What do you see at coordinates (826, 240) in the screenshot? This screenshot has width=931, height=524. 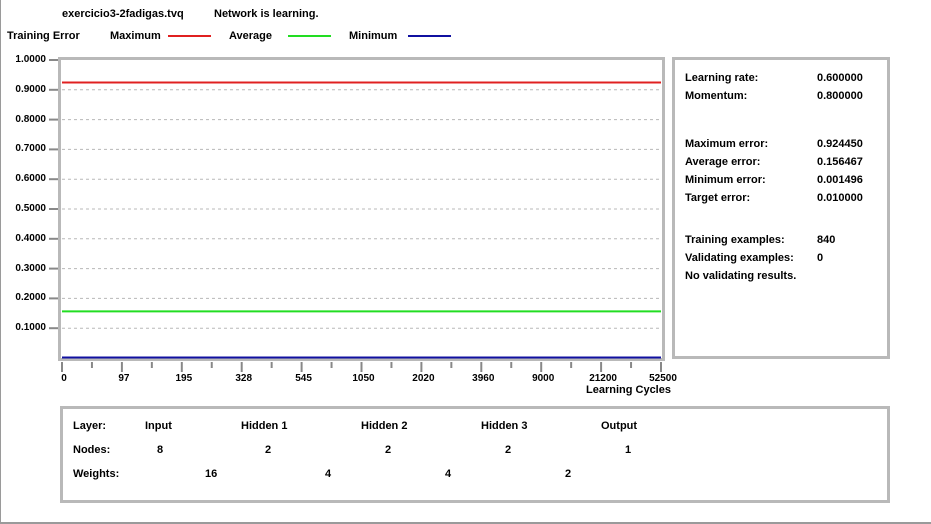 I see `training-examples-value: 840` at bounding box center [826, 240].